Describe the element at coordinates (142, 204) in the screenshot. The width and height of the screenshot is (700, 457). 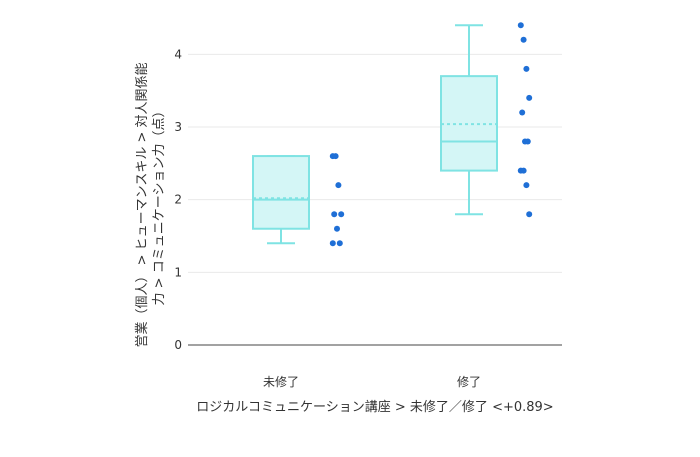
I see `y-axis-title-line-1: 営業（個人） > ヒューマンスキル > 対人関係能` at that location.